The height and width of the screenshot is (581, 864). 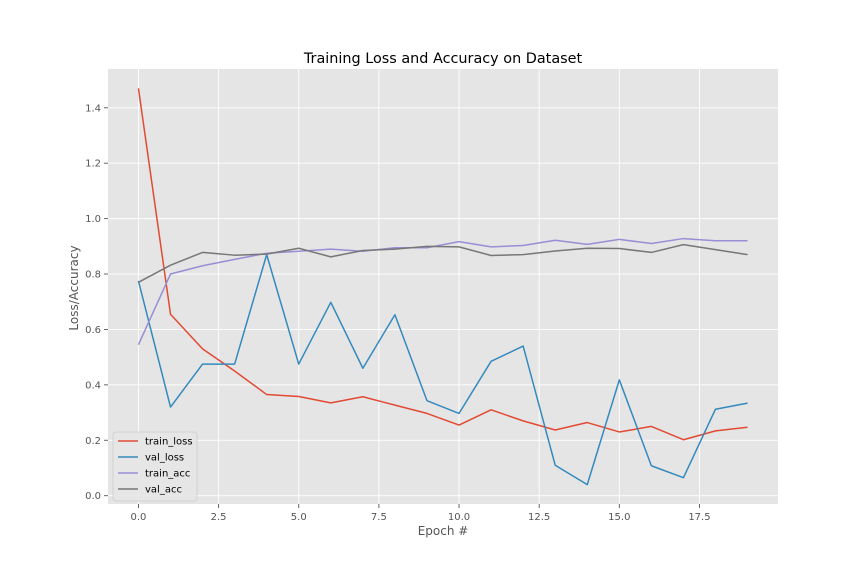 I want to click on chart-title: Training Loss and Accuracy on Dataset, so click(x=443, y=59).